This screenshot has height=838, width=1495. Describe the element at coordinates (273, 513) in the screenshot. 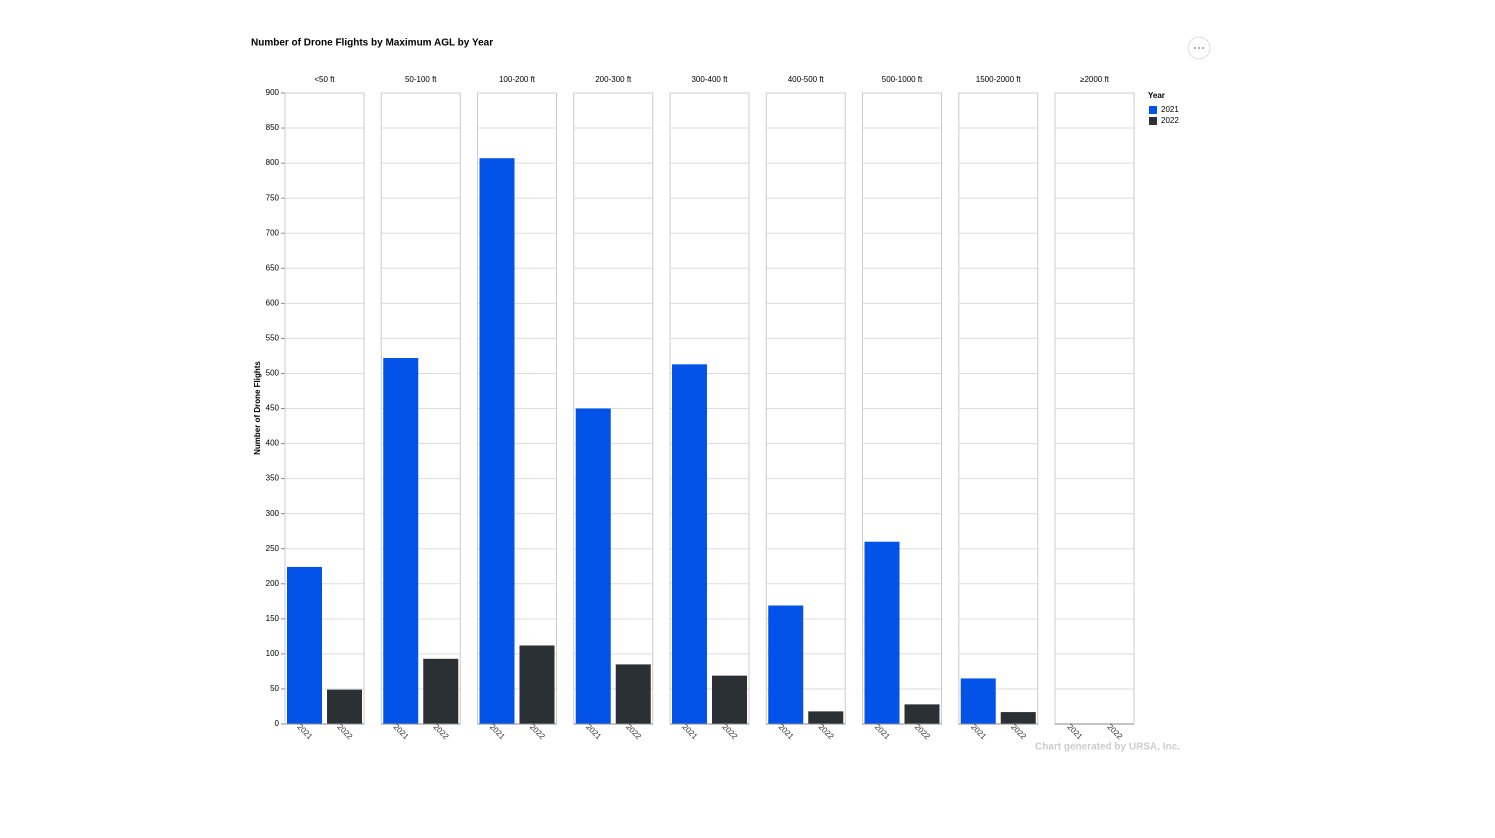

I see `y-tick-label: 300` at that location.